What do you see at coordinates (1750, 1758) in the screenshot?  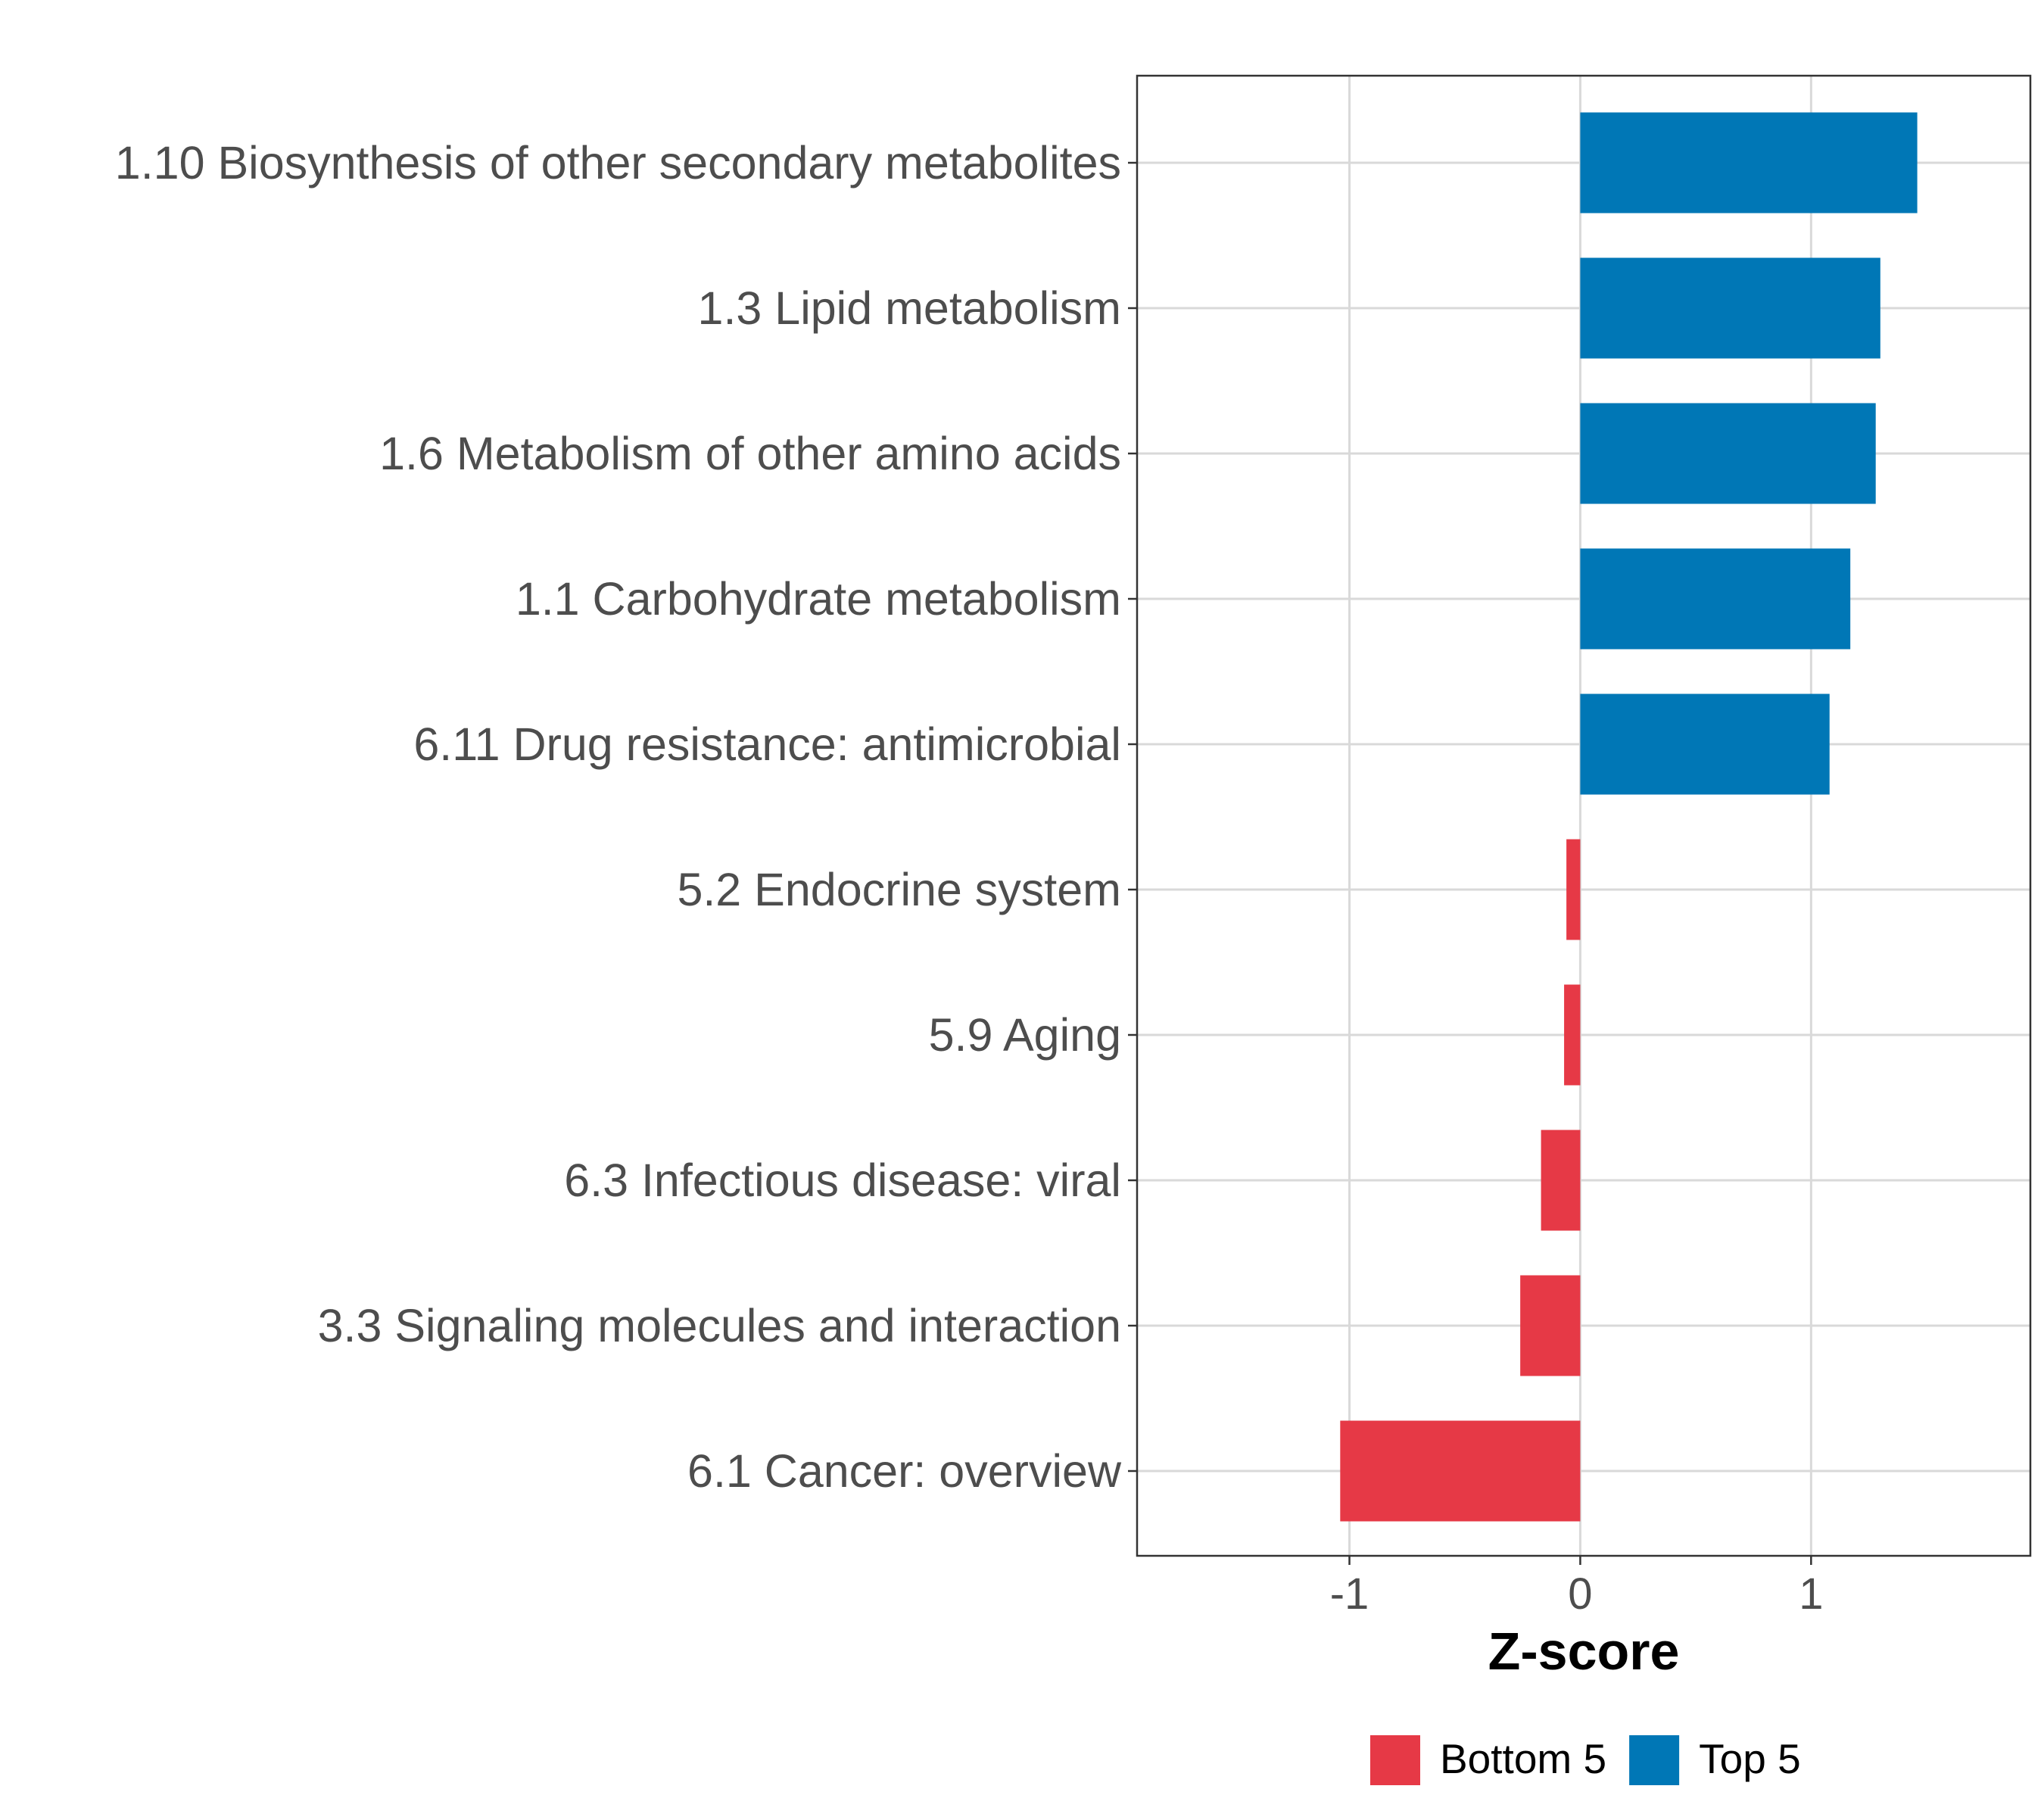 I see `legend-label: Top 5` at bounding box center [1750, 1758].